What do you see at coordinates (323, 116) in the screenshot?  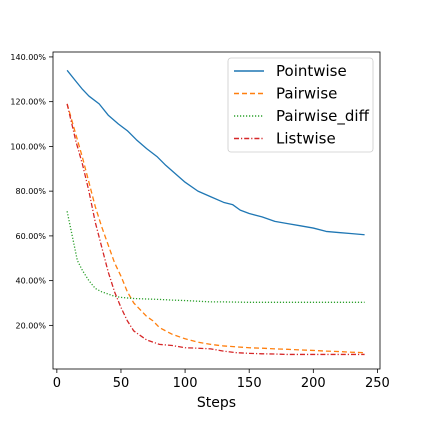 I see `legend-label: Pairwise_diff` at bounding box center [323, 116].